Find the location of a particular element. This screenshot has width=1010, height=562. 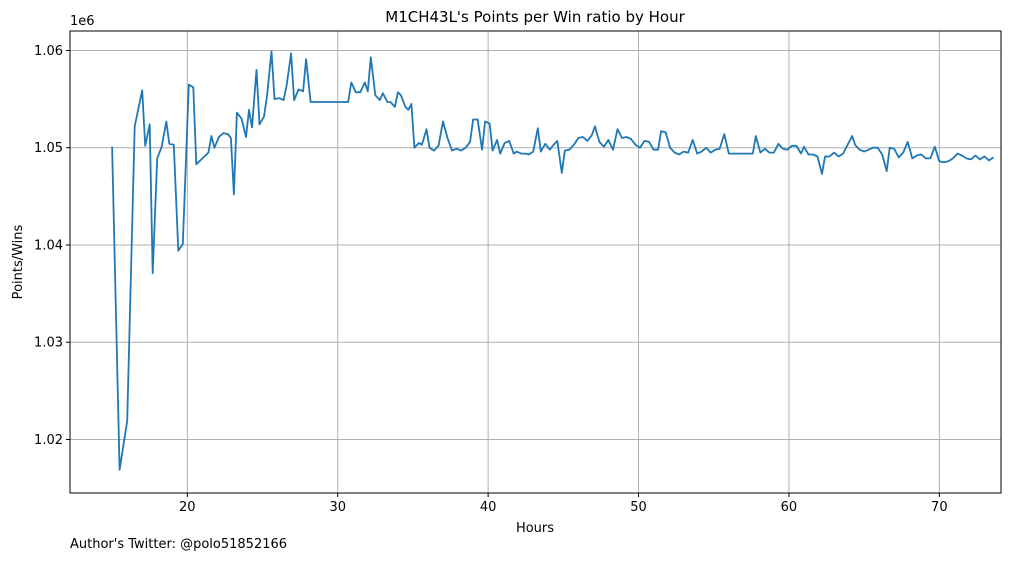

x-axis-label: Hours is located at coordinates (535, 528).